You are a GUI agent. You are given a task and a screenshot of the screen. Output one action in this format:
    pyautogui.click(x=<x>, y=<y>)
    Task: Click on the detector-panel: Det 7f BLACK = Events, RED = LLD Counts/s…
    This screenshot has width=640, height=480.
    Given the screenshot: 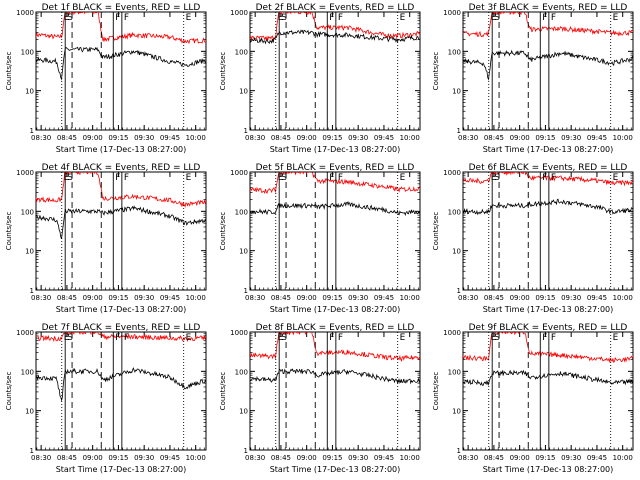 What is the action you would take?
    pyautogui.click(x=106, y=398)
    